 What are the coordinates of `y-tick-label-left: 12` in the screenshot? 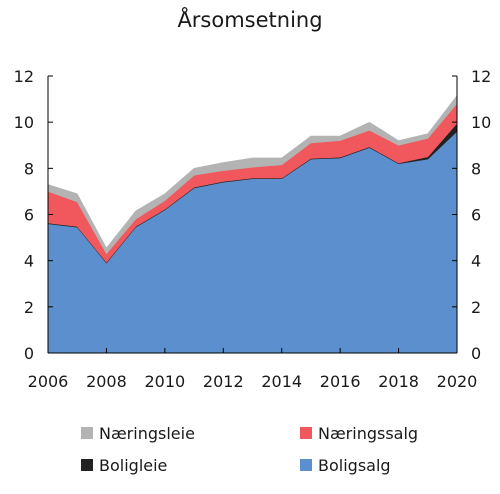 It's located at (24, 76).